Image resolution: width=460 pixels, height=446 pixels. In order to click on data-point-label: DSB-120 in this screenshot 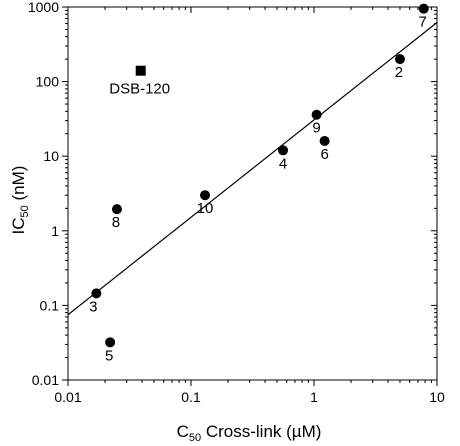, I will do `click(139, 89)`.